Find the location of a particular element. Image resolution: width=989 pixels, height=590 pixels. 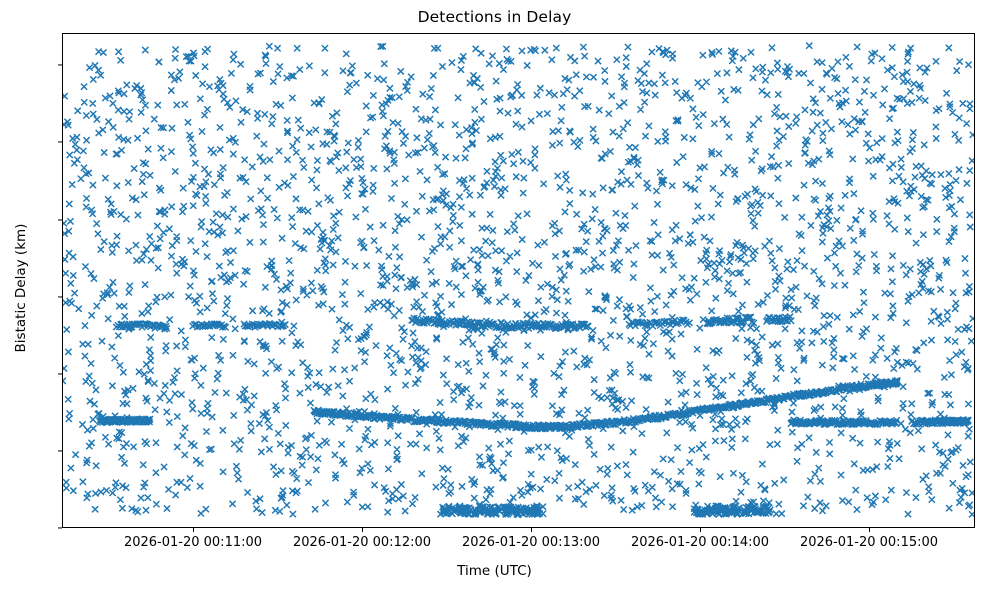

x-tick-label-3: 2026-01-20 00:14:00 is located at coordinates (700, 542).